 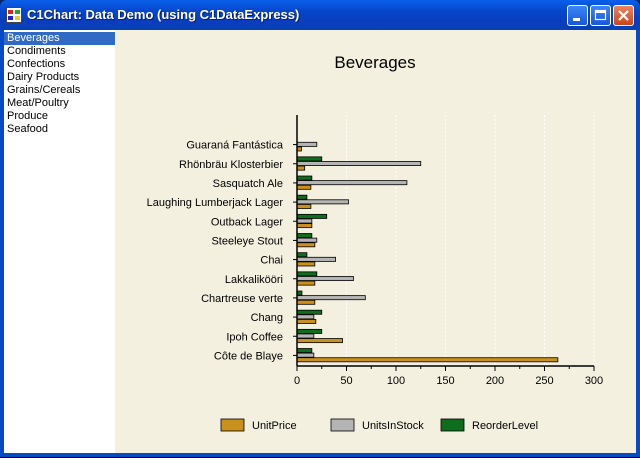 What do you see at coordinates (576, 19) in the screenshot?
I see `minimize-icon` at bounding box center [576, 19].